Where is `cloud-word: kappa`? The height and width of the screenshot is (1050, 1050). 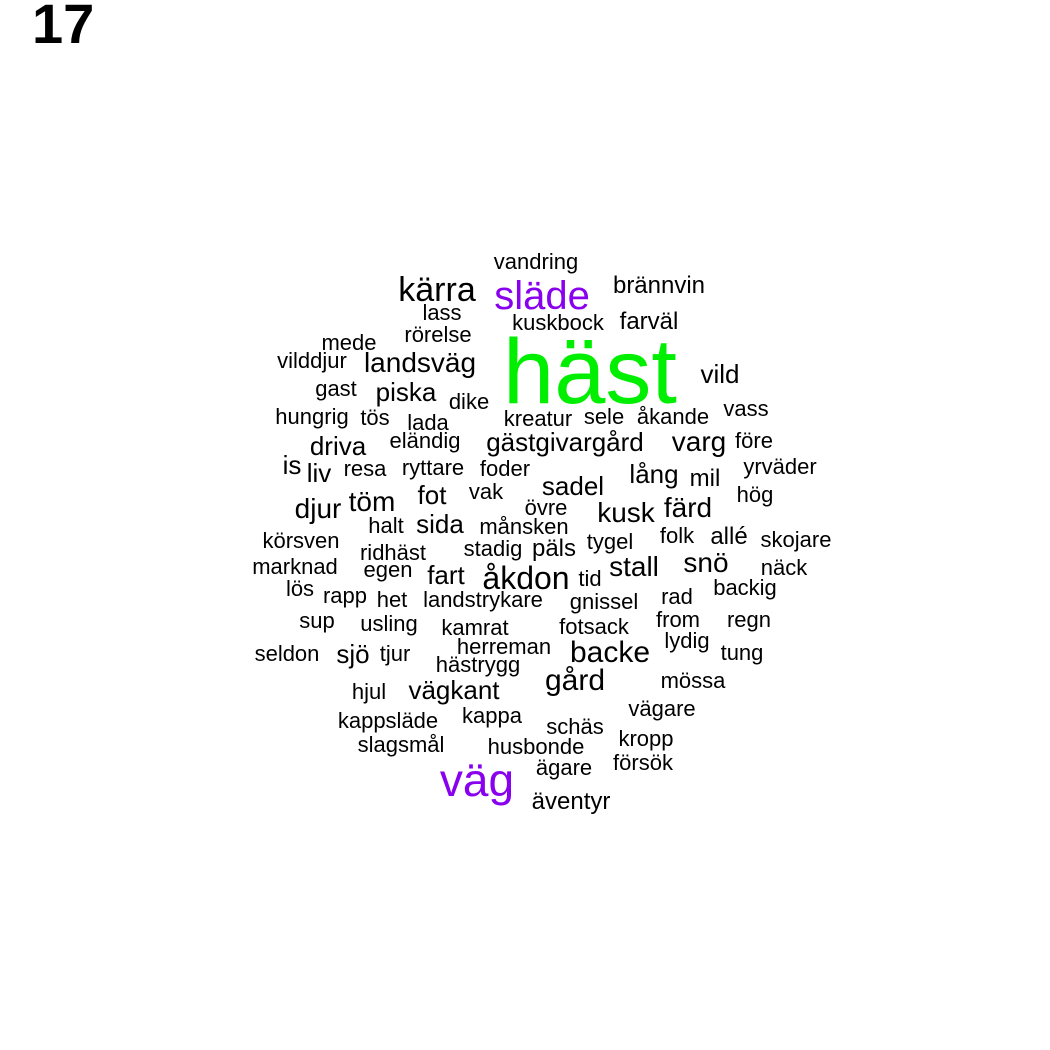
cloud-word: kappa is located at coordinates (492, 715).